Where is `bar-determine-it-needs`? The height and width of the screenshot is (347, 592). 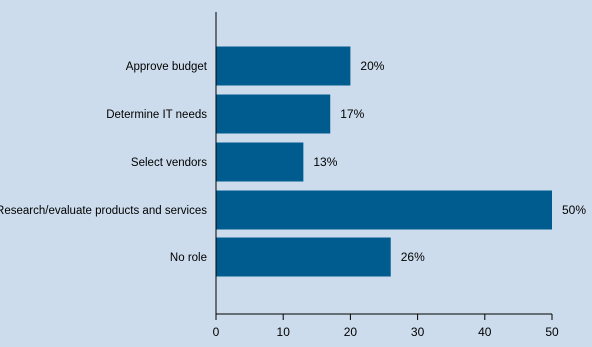
bar-determine-it-needs is located at coordinates (273, 114).